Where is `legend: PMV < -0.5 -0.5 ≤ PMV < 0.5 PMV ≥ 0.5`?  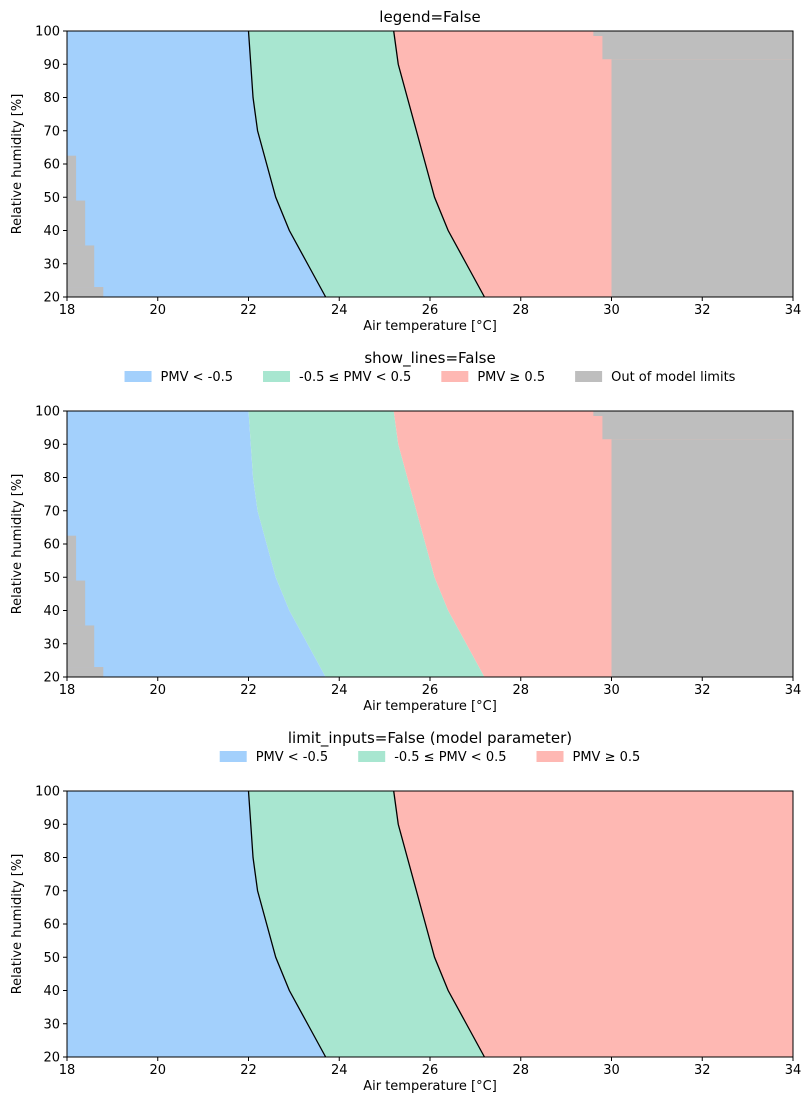
legend: PMV < -0.5 -0.5 ≤ PMV < 0.5 PMV ≥ 0.5 is located at coordinates (430, 757).